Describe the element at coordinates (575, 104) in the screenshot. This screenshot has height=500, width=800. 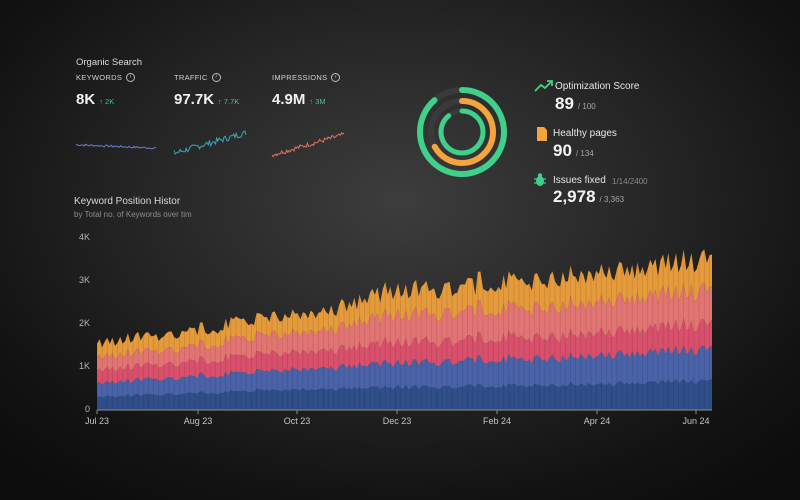
I see `optimization-score: 89/ 100` at that location.